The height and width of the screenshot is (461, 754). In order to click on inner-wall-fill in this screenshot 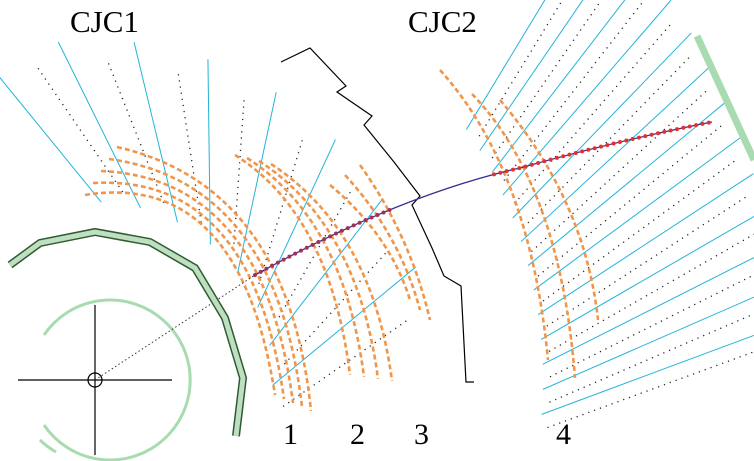, I will do `click(127, 333)`.